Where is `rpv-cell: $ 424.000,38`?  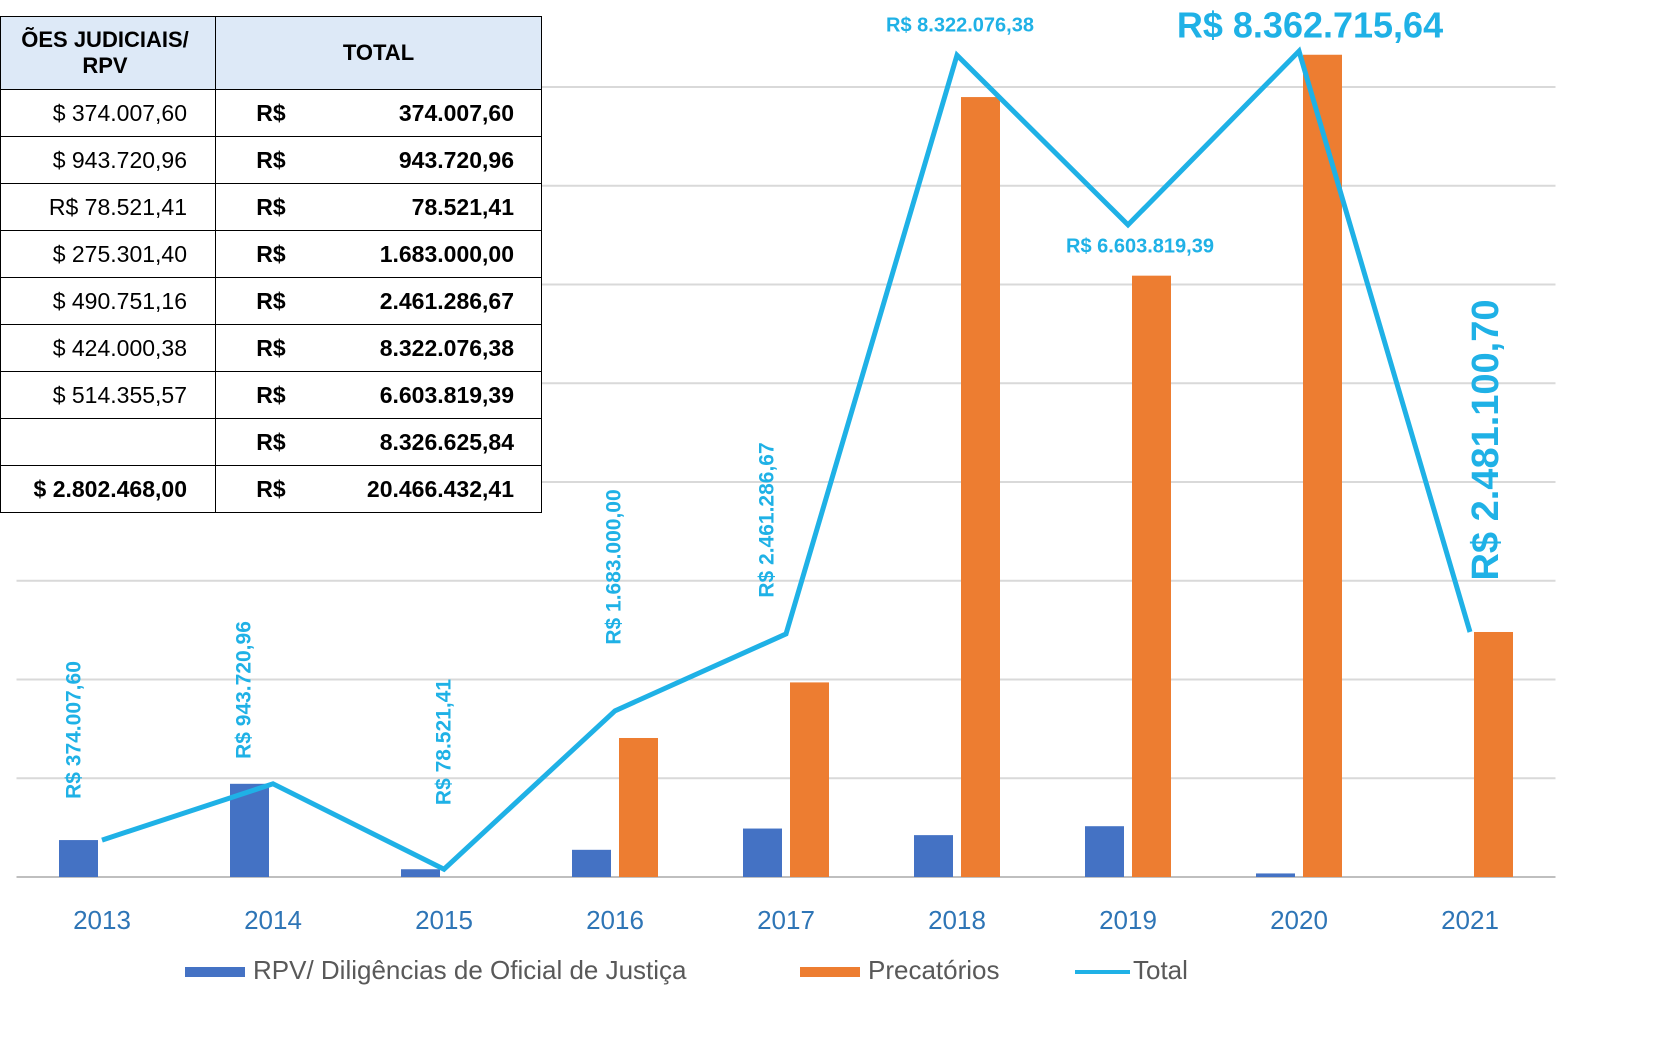
rpv-cell: $ 424.000,38 is located at coordinates (108, 348).